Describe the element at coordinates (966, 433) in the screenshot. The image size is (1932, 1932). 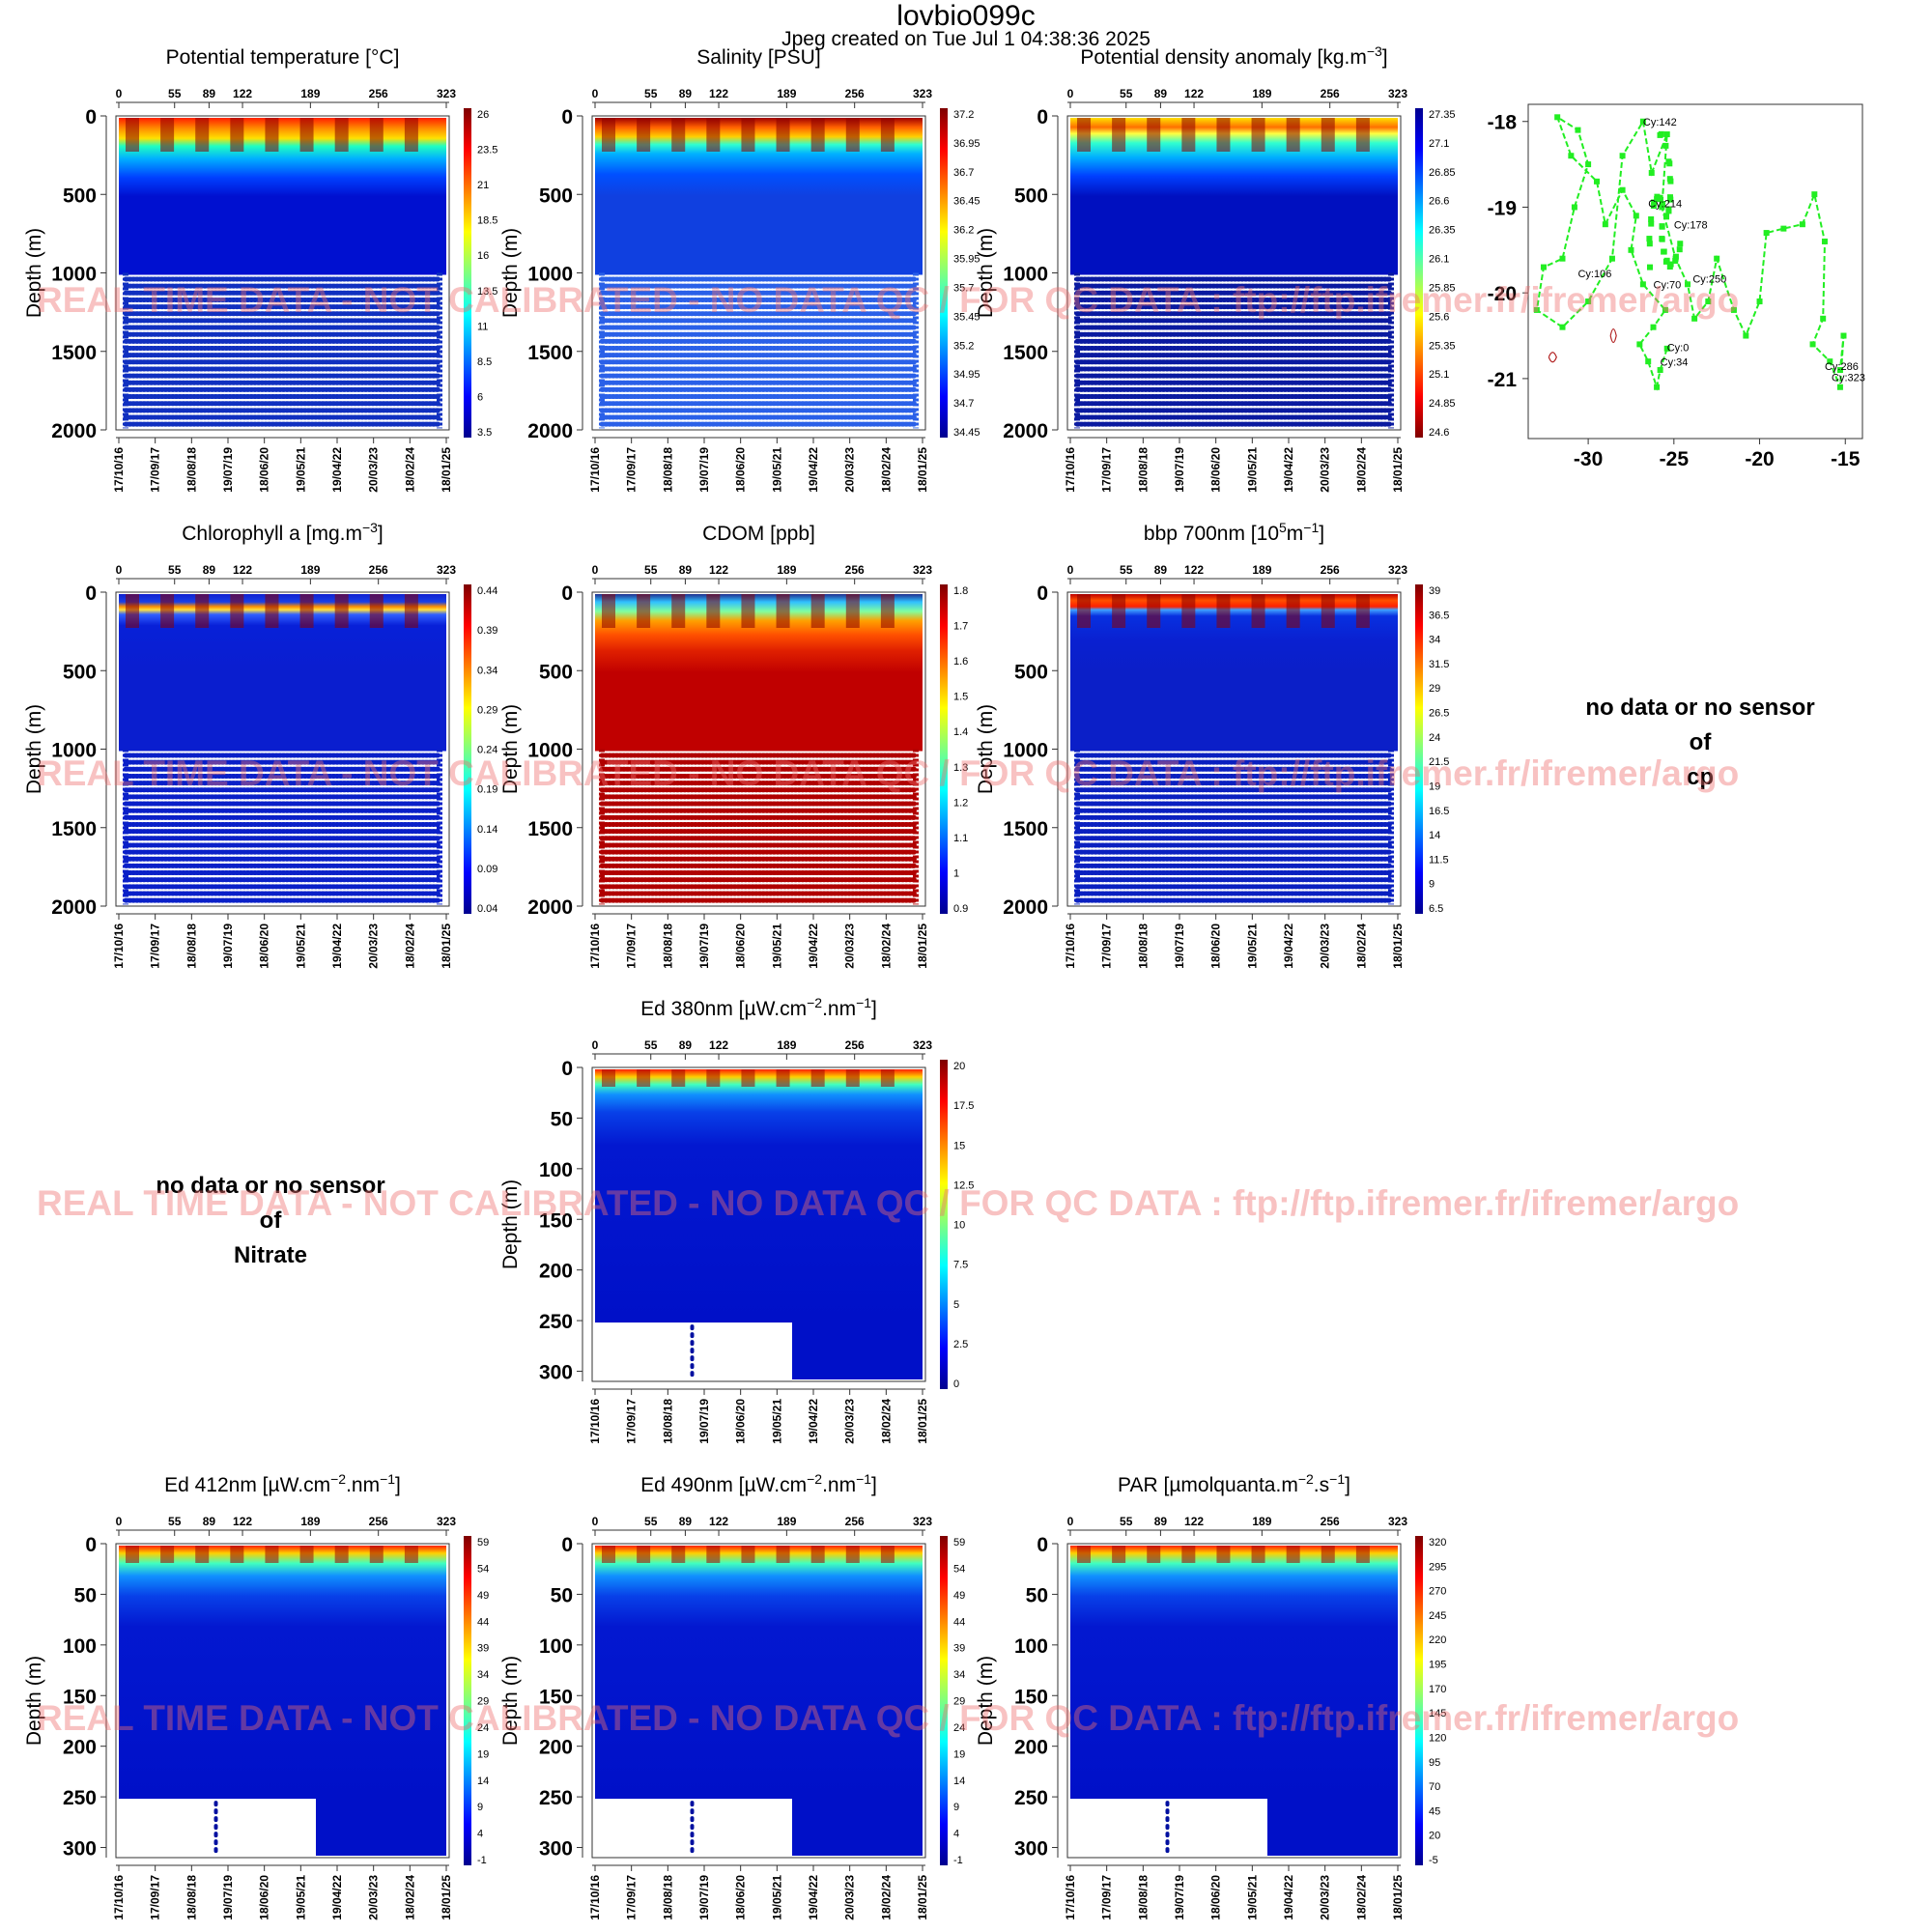
I see `colorbar-label: 34.45` at that location.